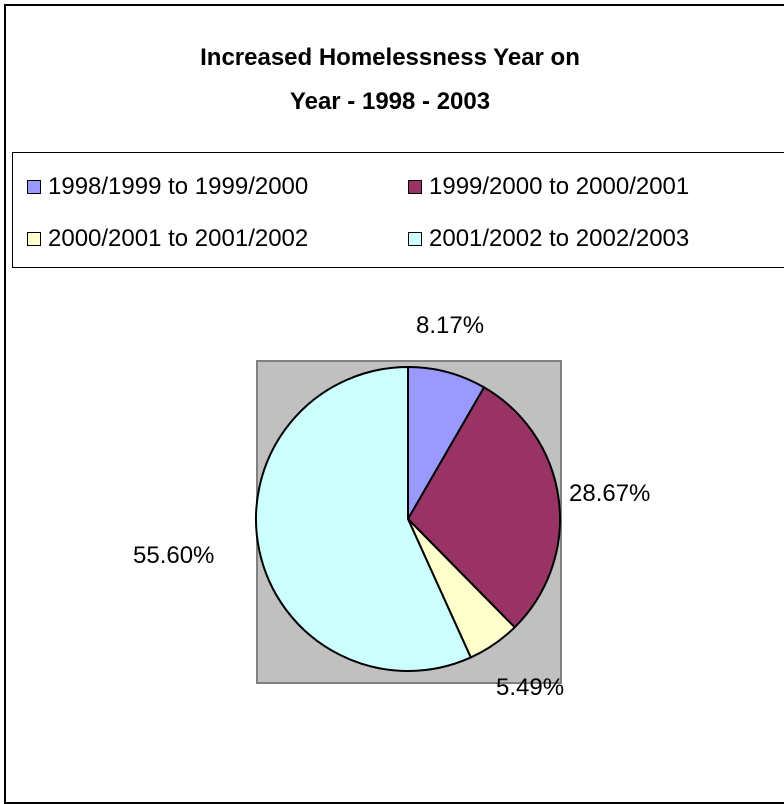 This screenshot has width=784, height=804. Describe the element at coordinates (174, 555) in the screenshot. I see `data-label-4: 55.60%` at that location.